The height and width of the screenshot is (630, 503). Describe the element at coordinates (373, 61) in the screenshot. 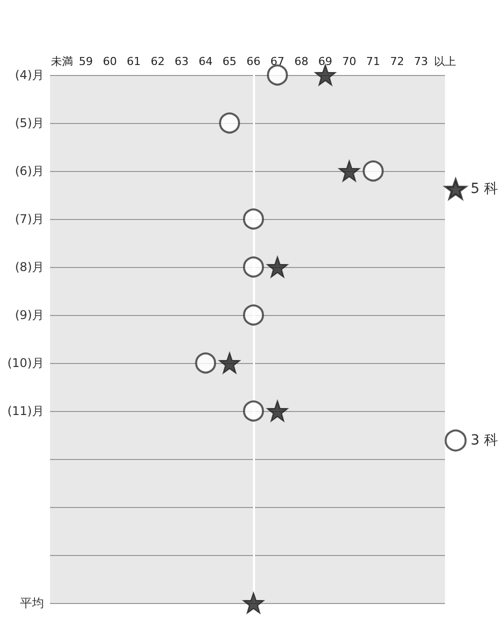

I see `x-tick-label: 71` at that location.